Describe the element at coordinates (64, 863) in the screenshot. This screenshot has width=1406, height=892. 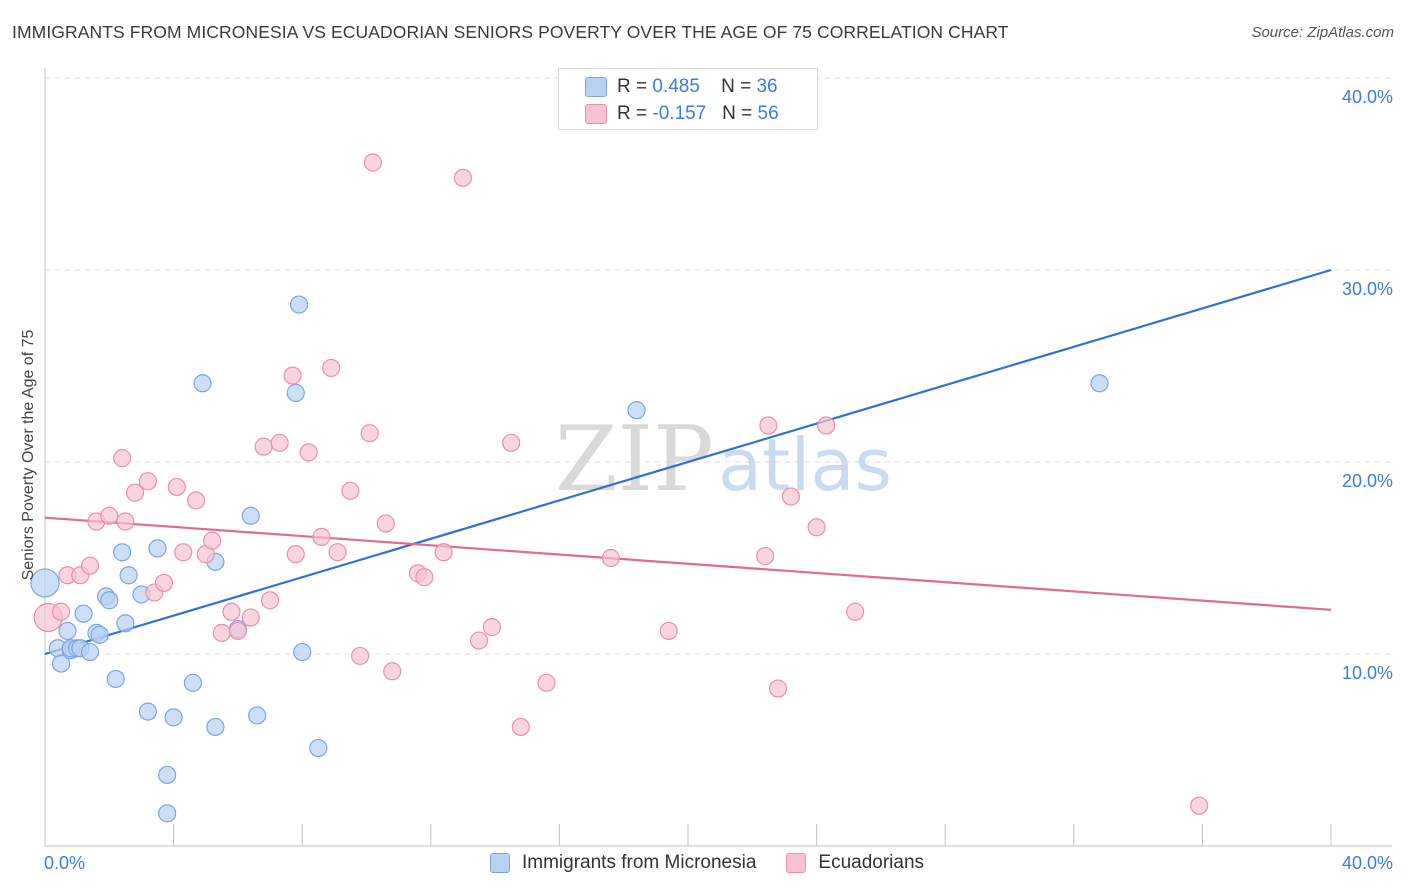
I see `x-tick-label-min: 0.0%` at that location.